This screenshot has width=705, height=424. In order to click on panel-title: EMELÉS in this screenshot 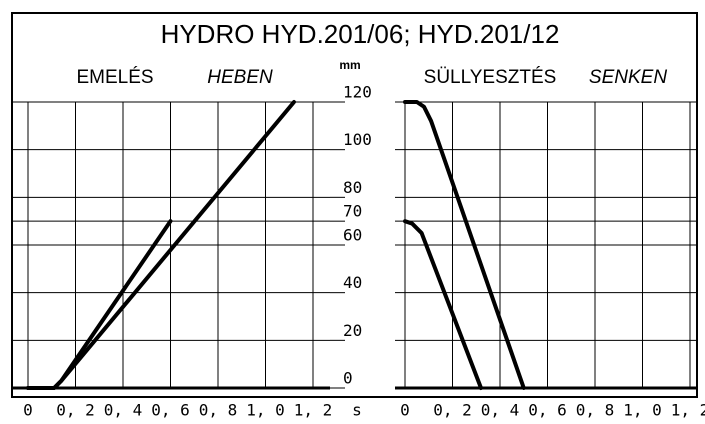, I will do `click(114, 77)`.